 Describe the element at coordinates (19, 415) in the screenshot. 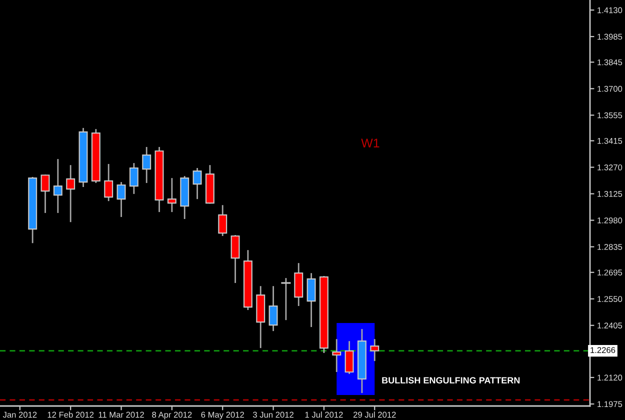

I see `x-tick-label: Jan 2012` at that location.